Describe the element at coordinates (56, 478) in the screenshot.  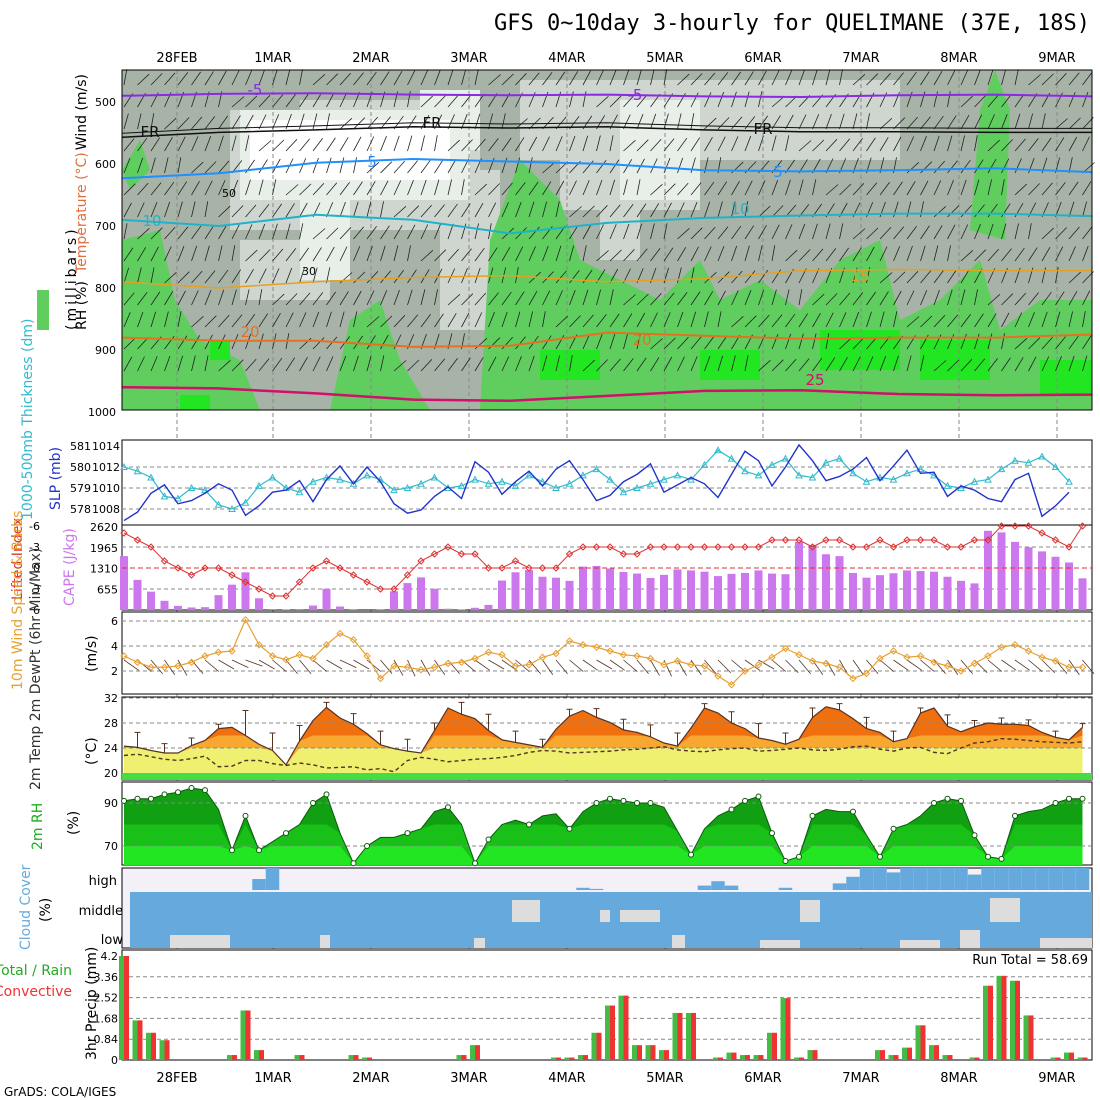
I see `slp-ylabel: SLP (mb)` at that location.